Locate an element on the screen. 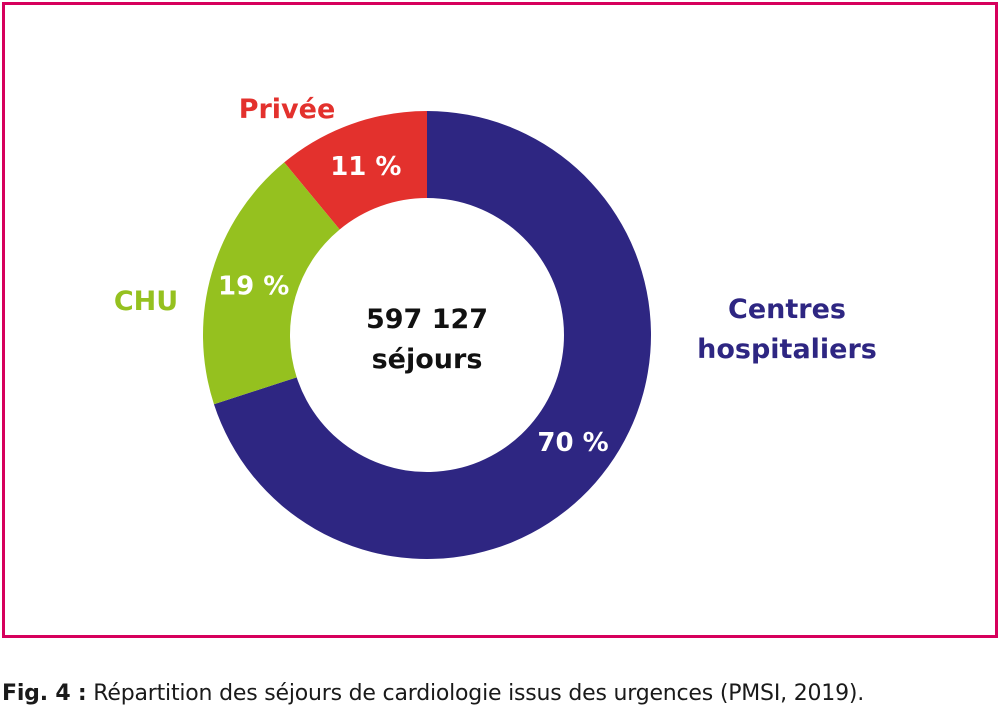 This screenshot has width=1004, height=711. center-total-text: 597 127 séjours is located at coordinates (427, 339).